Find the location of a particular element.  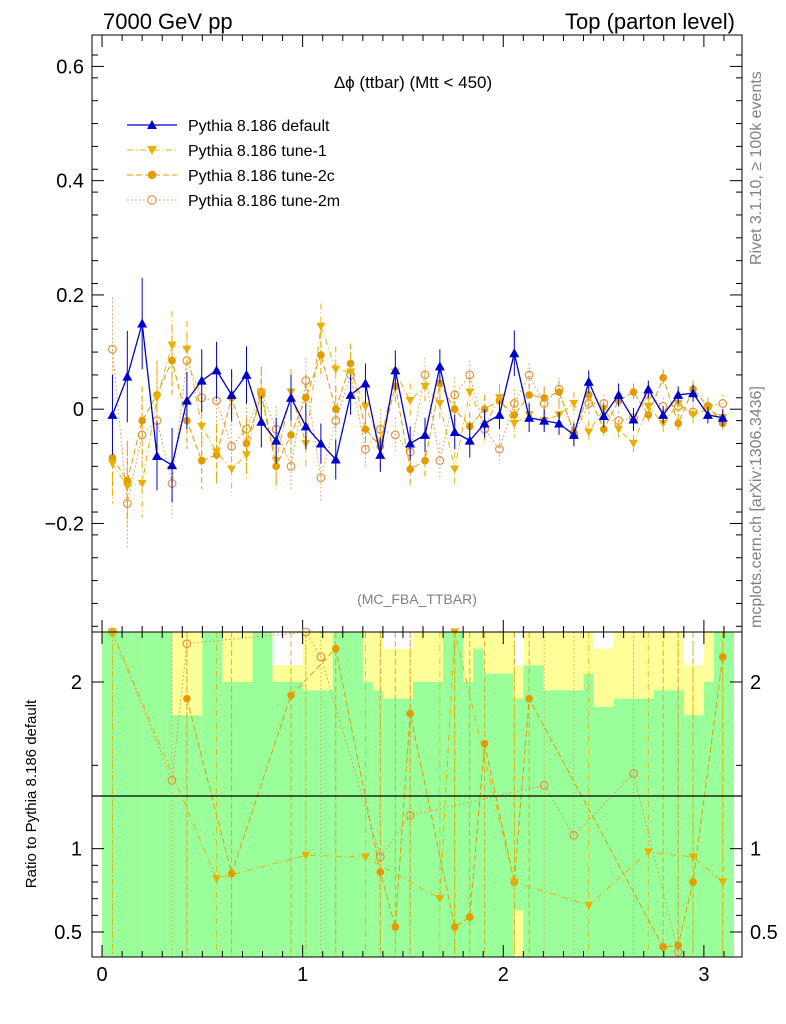

y-tick-label: 0.6 is located at coordinates (70, 67).